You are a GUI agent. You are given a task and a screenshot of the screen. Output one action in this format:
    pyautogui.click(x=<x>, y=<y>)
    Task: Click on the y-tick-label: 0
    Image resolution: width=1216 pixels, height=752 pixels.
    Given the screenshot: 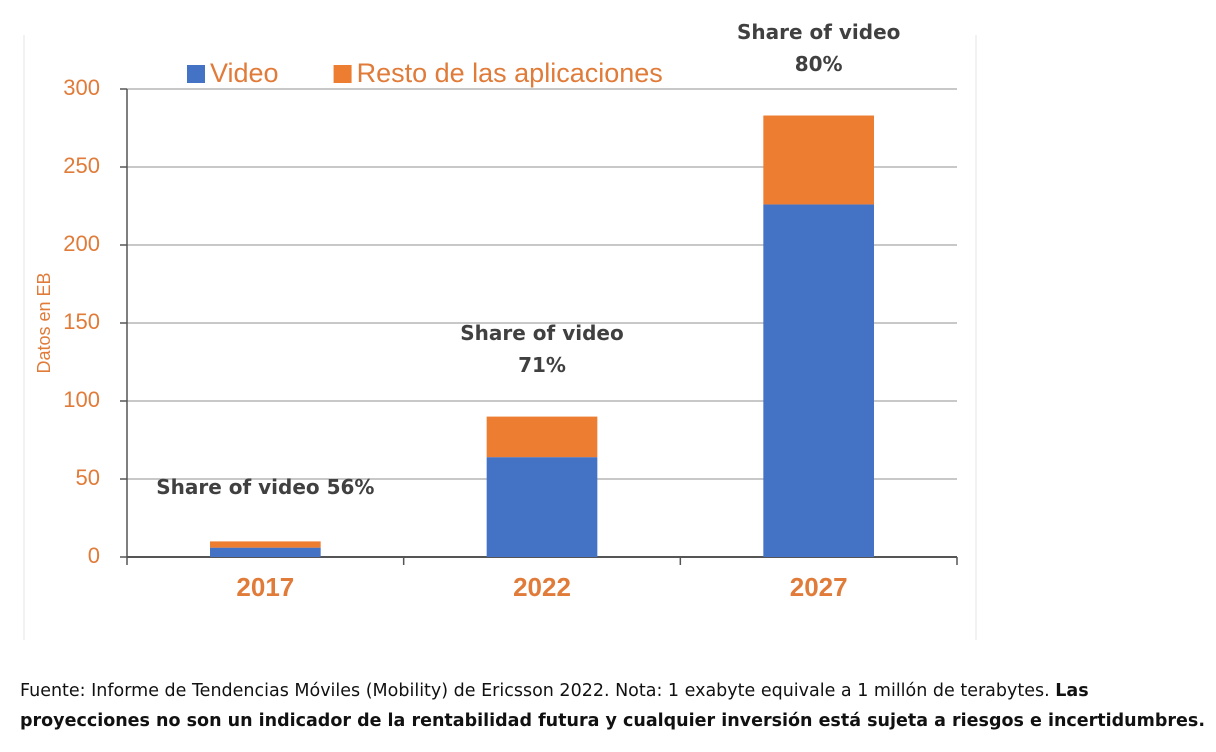 What is the action you would take?
    pyautogui.click(x=94, y=555)
    